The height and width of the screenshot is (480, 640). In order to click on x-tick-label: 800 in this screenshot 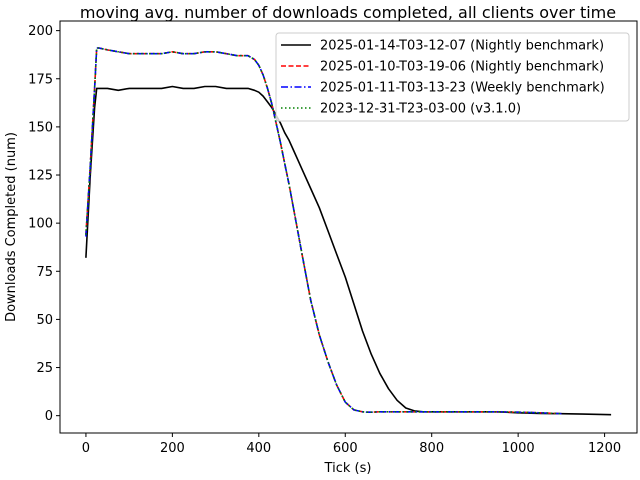, I will do `click(431, 448)`.